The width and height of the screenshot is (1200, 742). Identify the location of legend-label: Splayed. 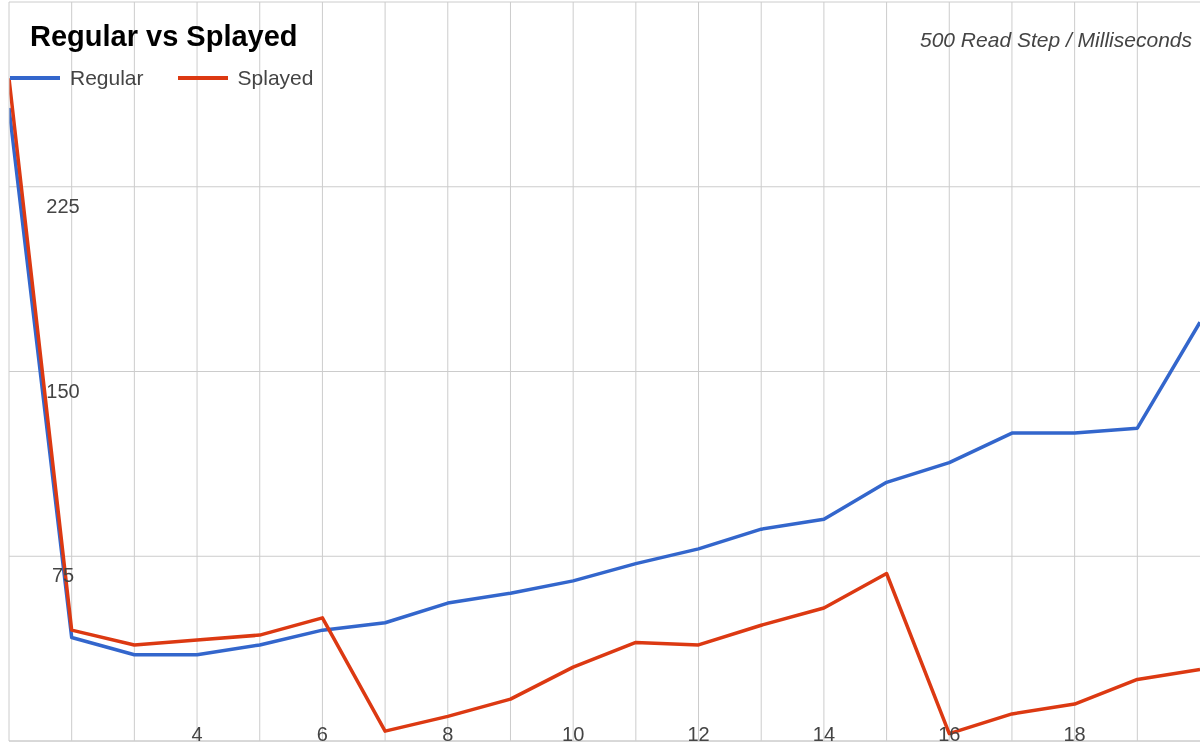
(275, 78).